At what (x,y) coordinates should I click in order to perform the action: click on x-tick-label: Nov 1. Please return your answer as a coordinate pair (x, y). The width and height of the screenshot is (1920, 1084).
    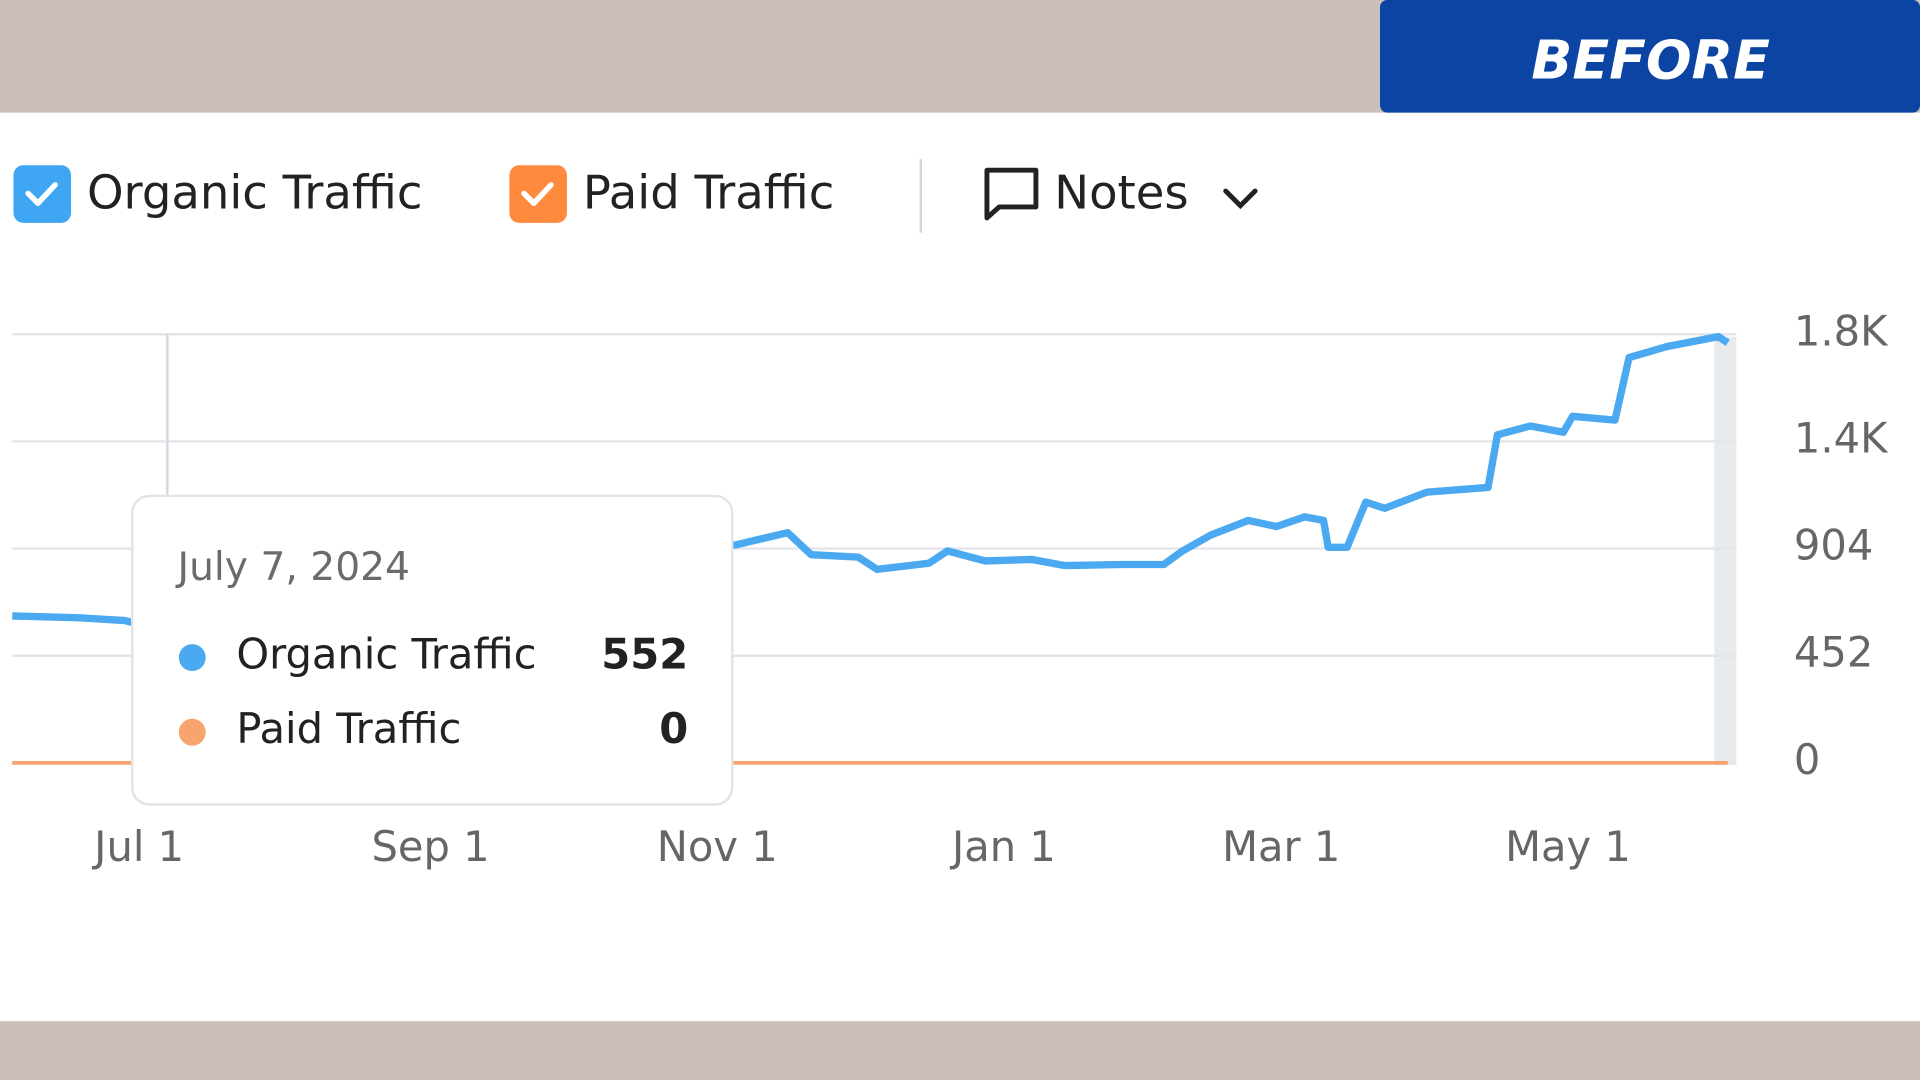
    Looking at the image, I should click on (717, 846).